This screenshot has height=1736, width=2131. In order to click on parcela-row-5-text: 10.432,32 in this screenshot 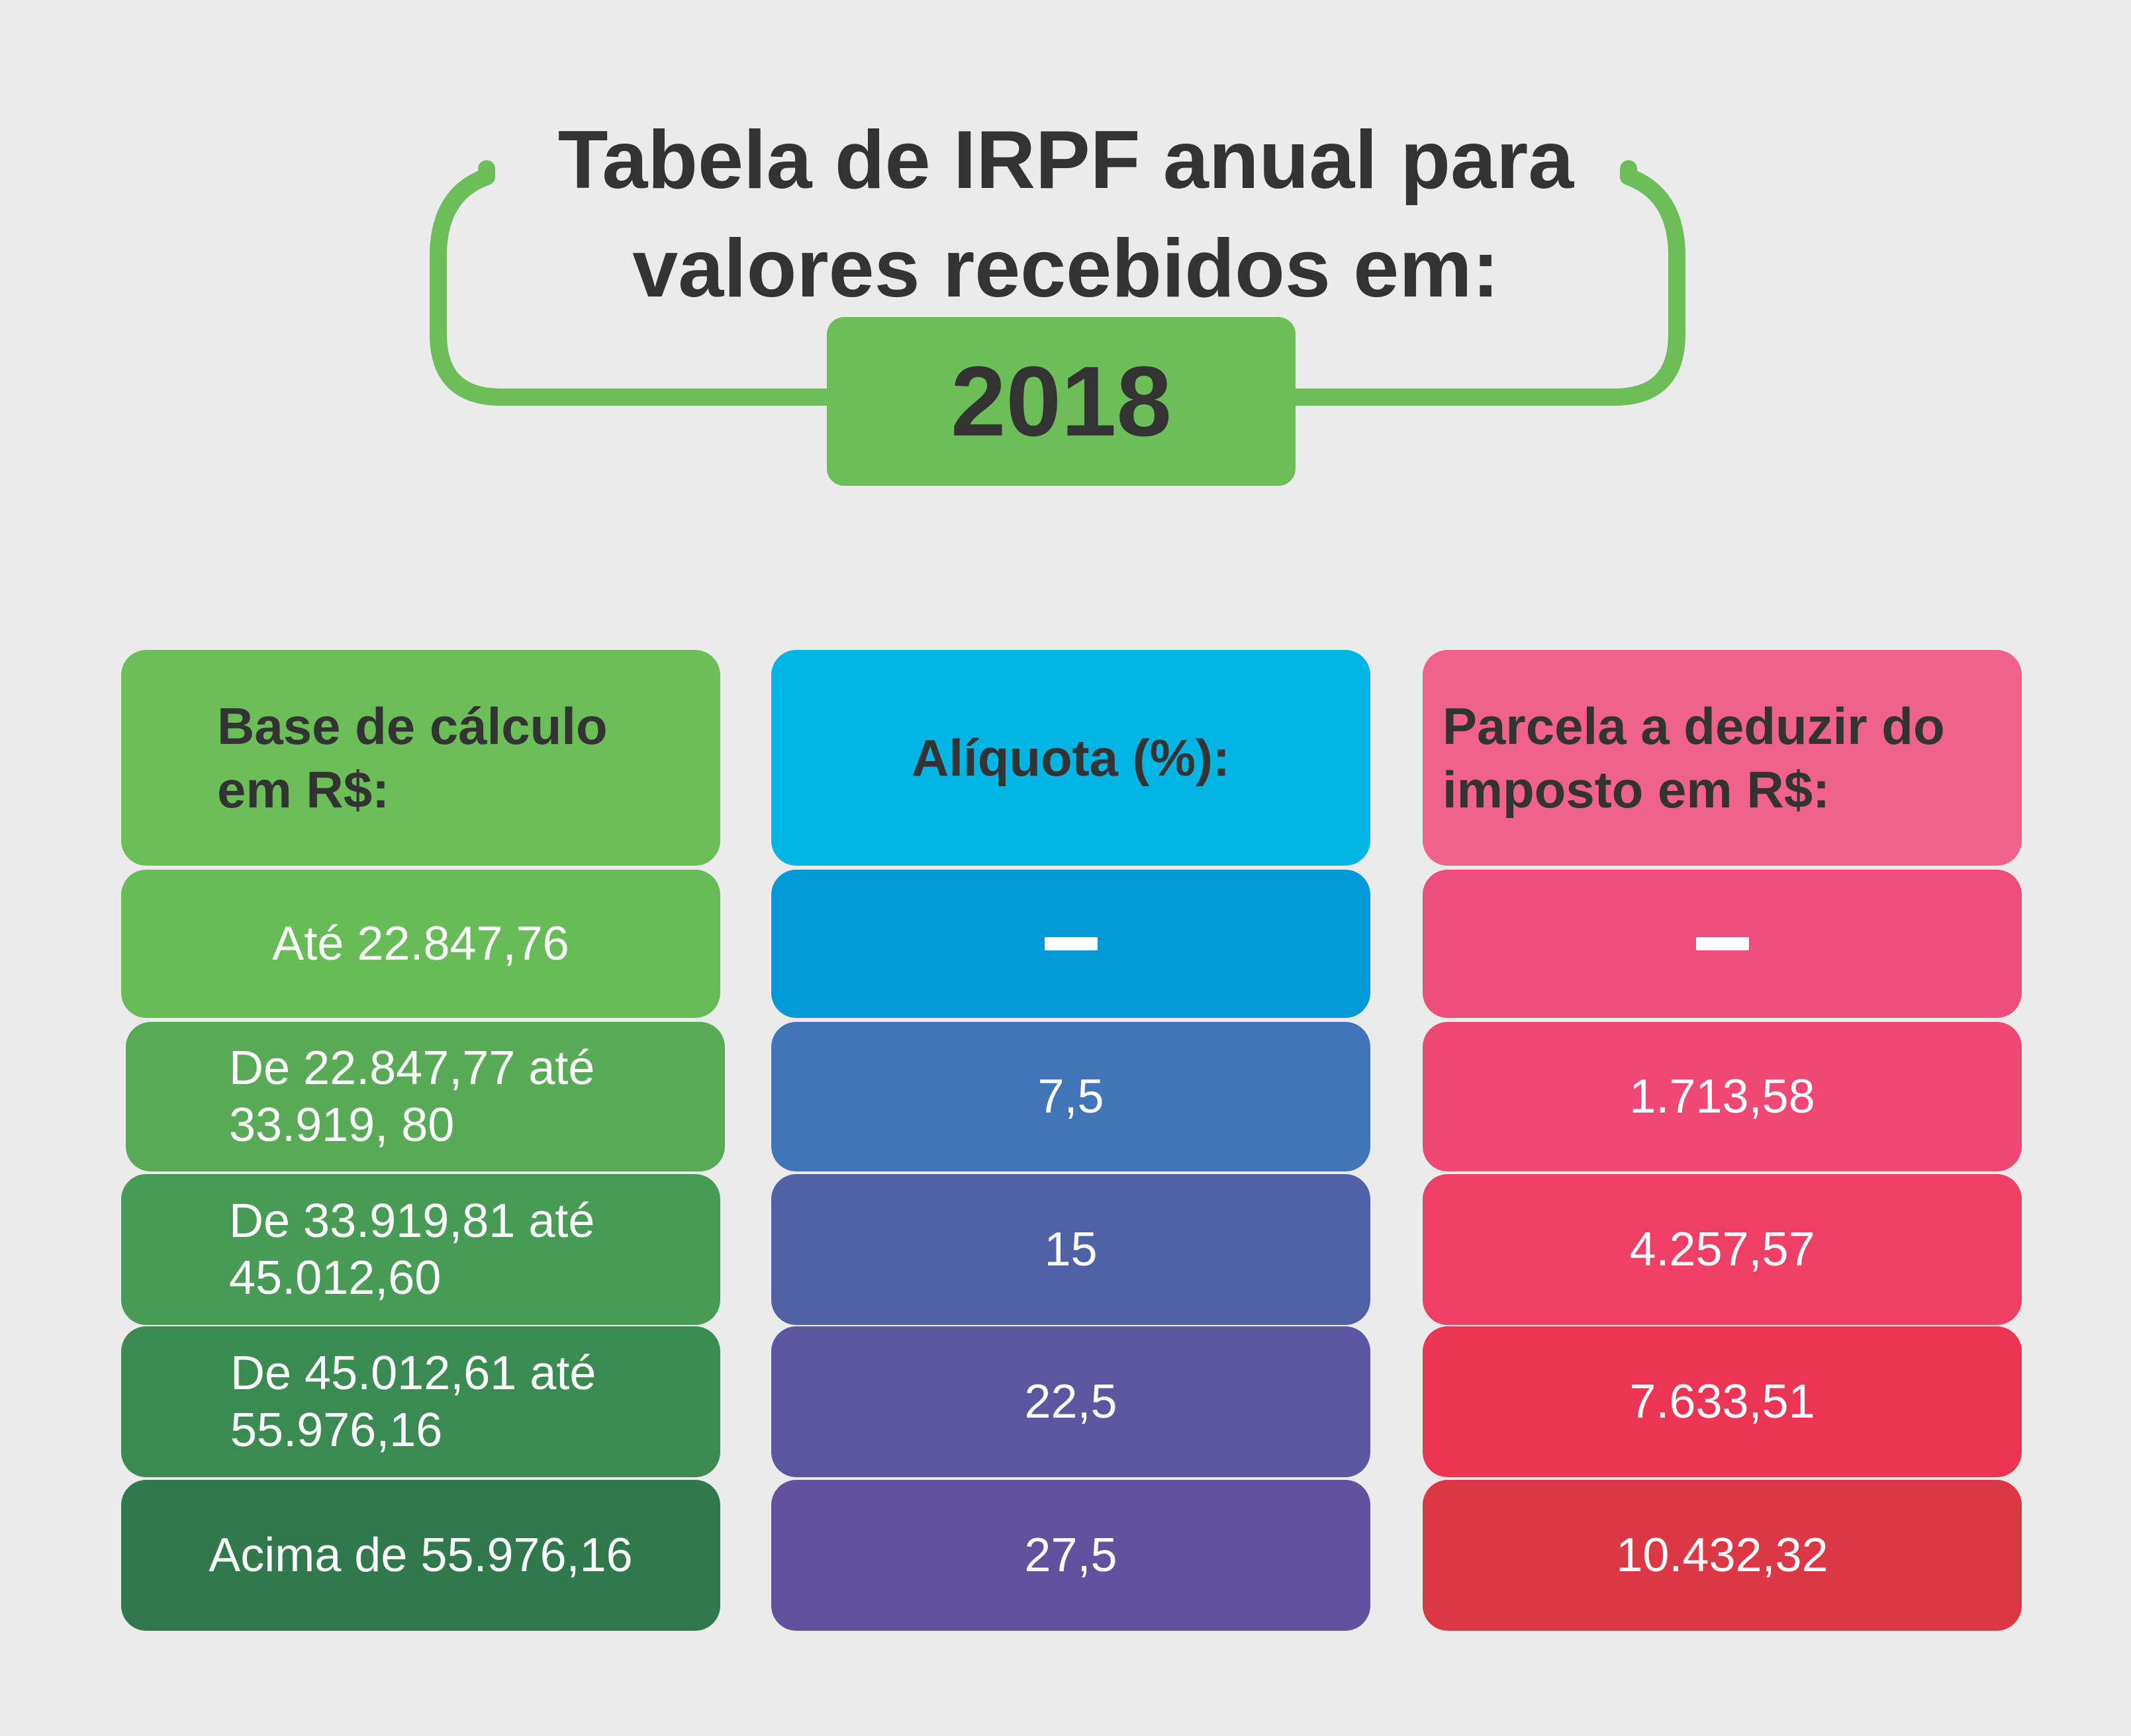, I will do `click(1722, 1555)`.